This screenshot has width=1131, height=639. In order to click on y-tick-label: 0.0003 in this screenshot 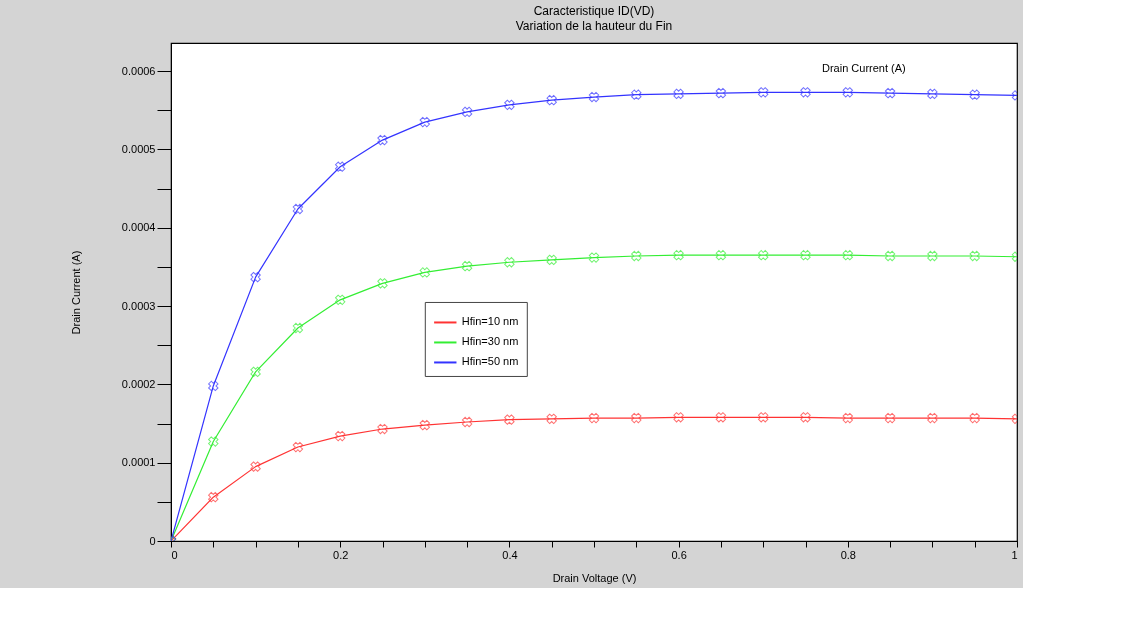, I will do `click(138, 305)`.